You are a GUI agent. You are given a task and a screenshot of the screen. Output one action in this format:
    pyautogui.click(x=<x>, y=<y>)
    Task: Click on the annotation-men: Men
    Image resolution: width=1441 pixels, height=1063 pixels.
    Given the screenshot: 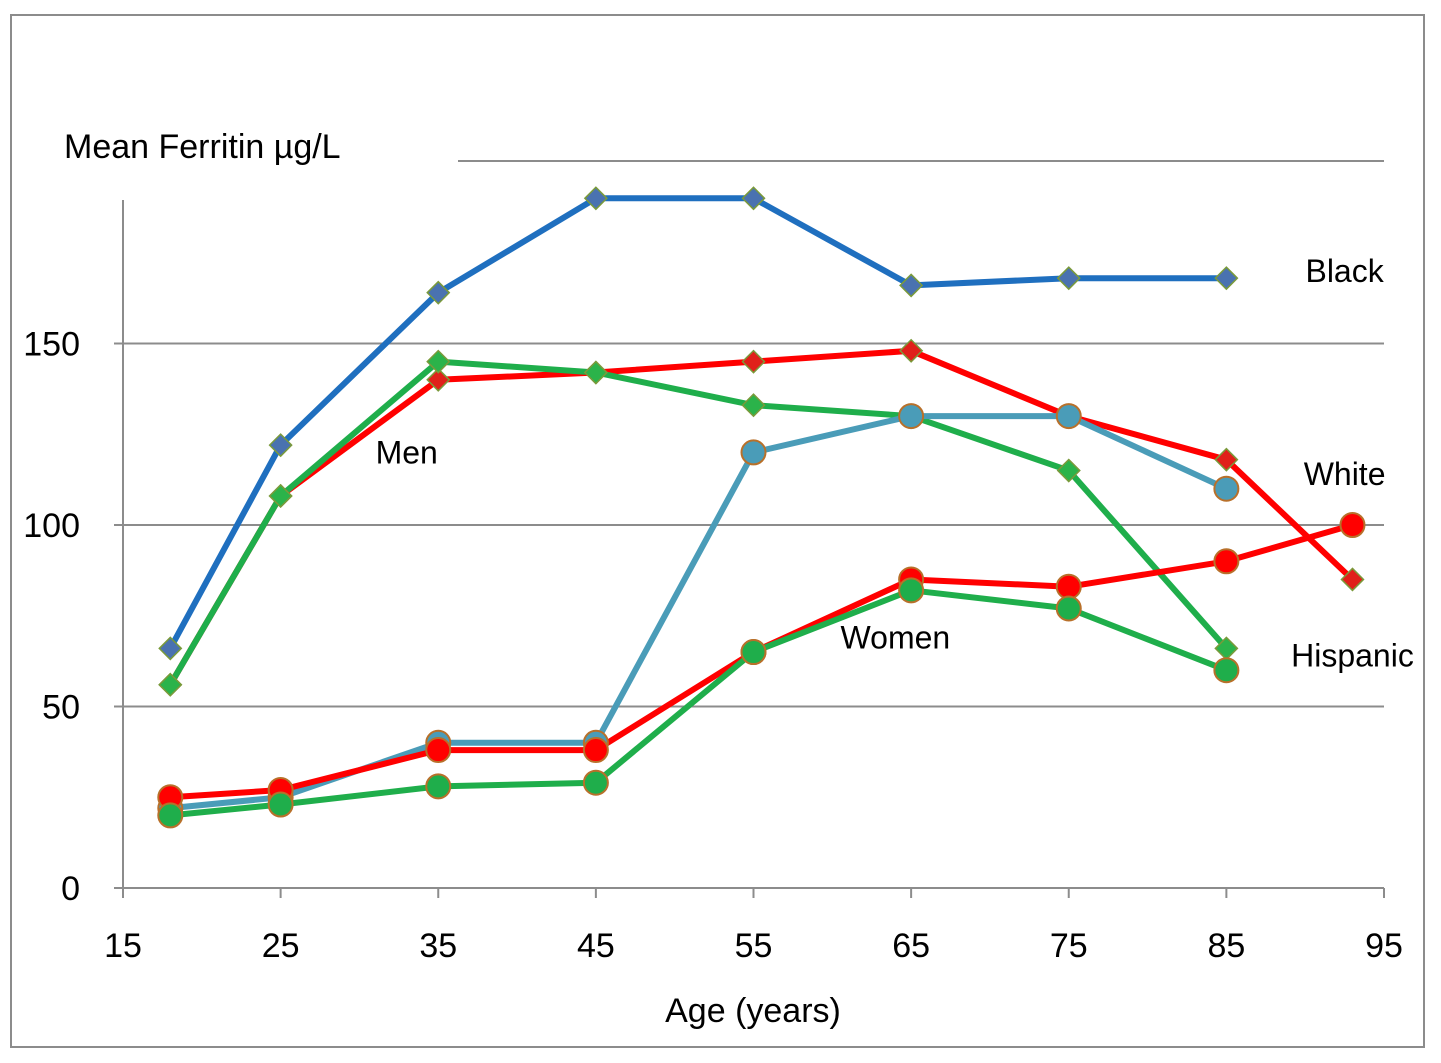 What is the action you would take?
    pyautogui.click(x=407, y=452)
    